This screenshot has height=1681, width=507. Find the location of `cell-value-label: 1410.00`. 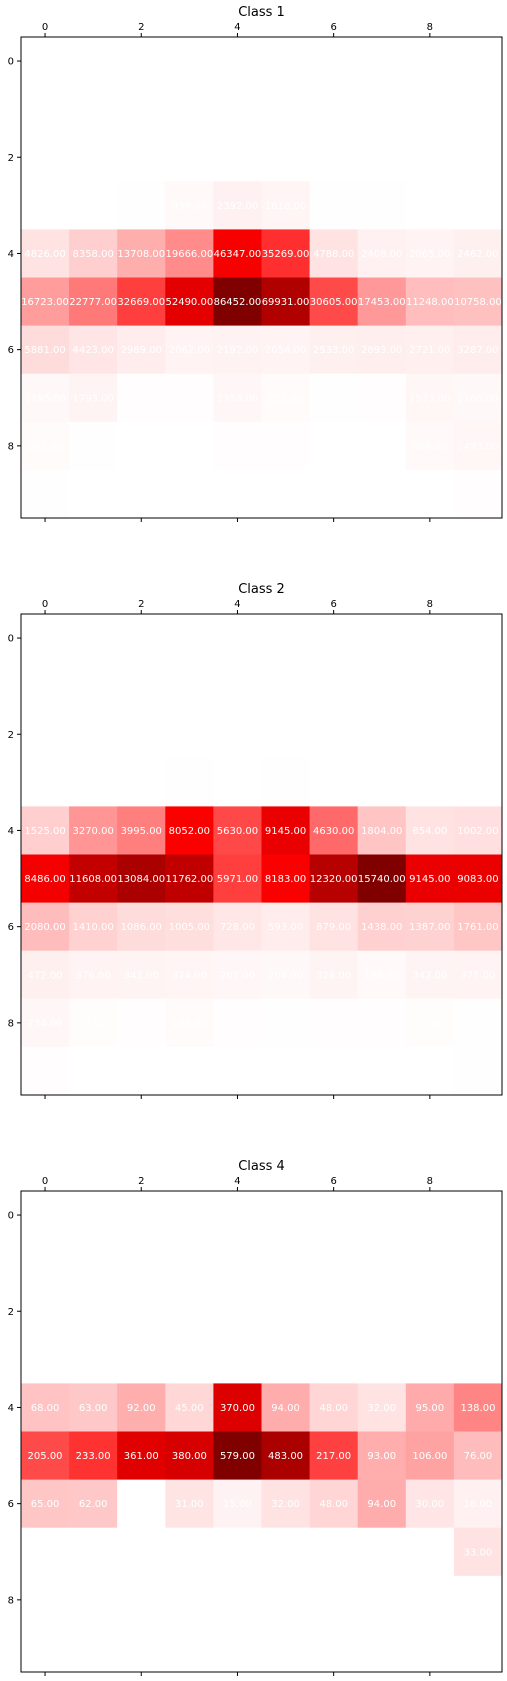

cell-value-label: 1410.00 is located at coordinates (92, 927).